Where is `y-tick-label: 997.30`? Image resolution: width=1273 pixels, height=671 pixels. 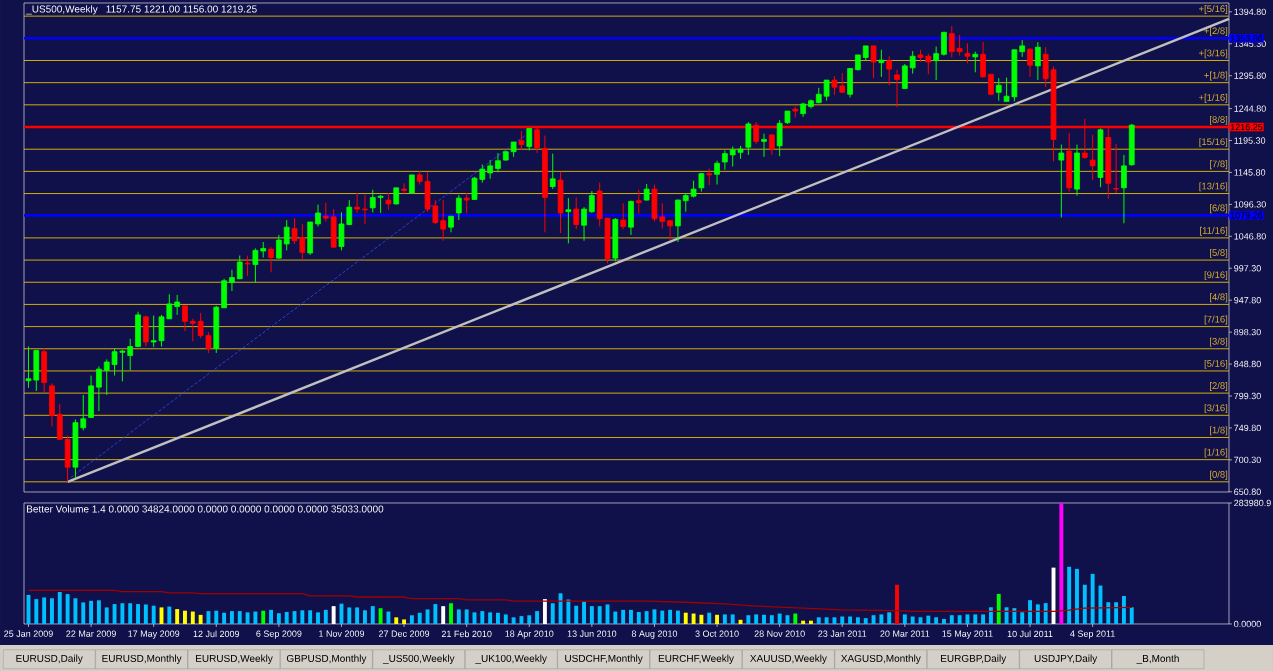
y-tick-label: 997.30 is located at coordinates (1247, 268).